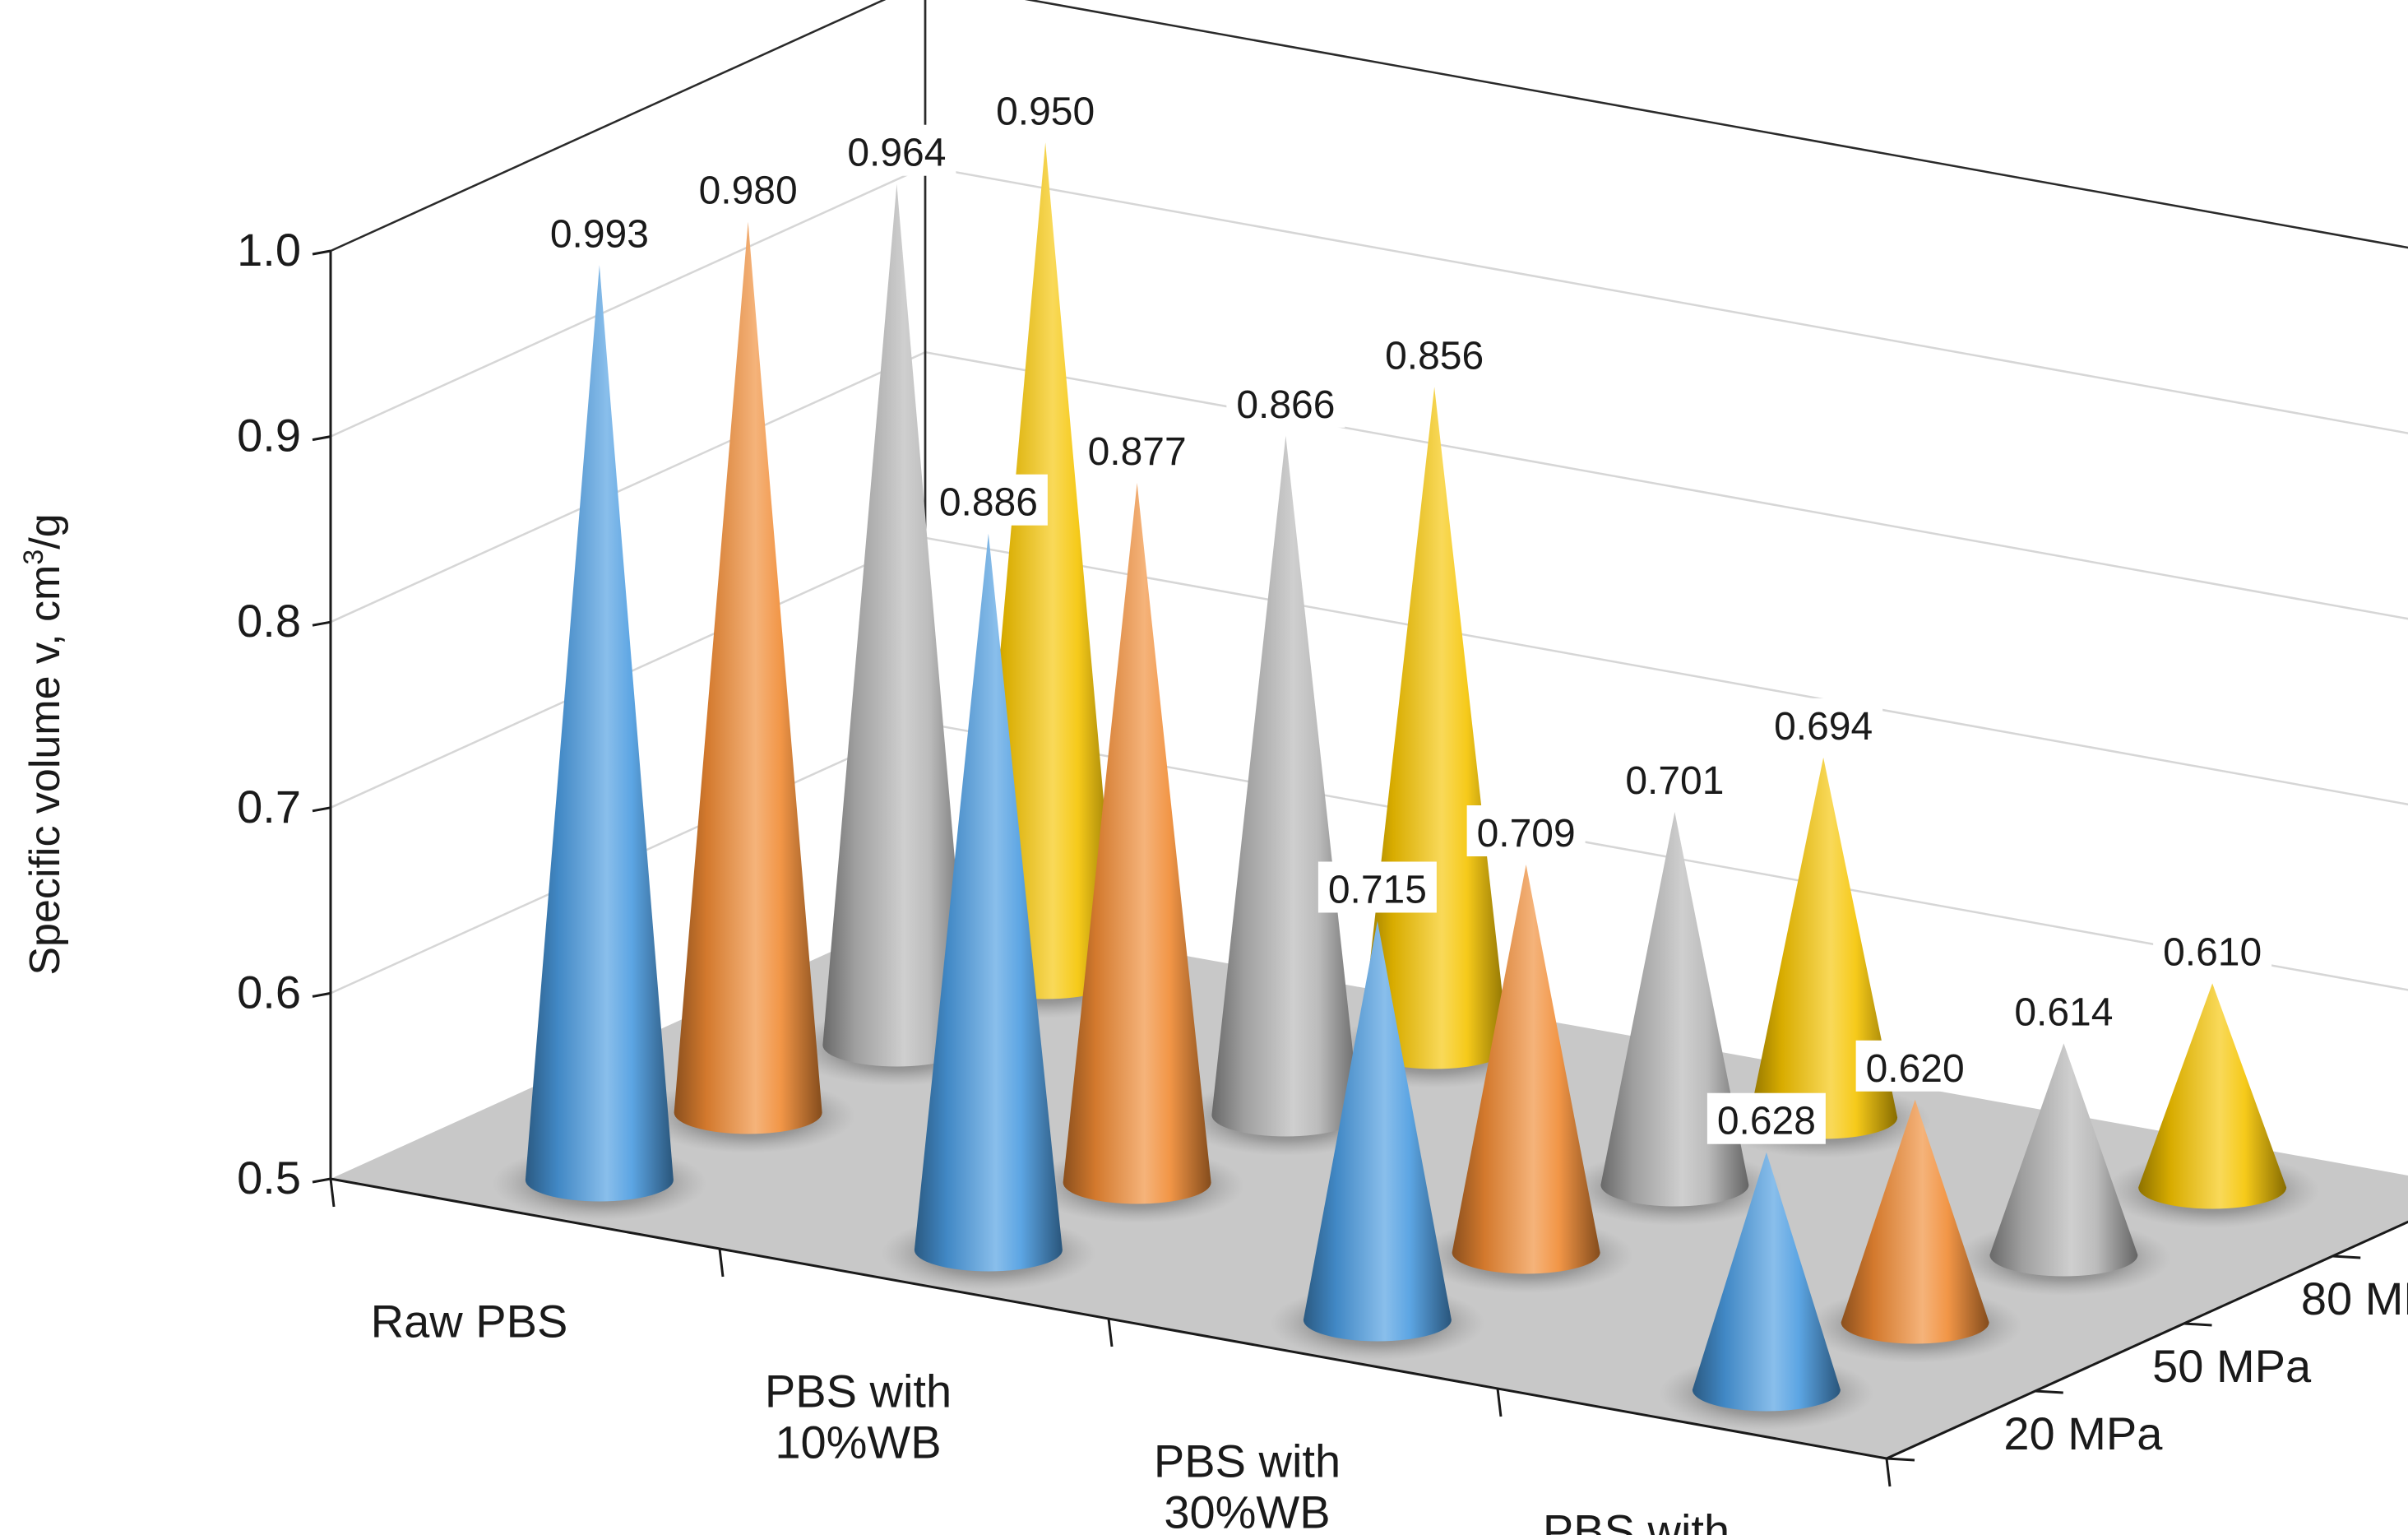  I want to click on cone-3-50-mpa, so click(1526, 1069).